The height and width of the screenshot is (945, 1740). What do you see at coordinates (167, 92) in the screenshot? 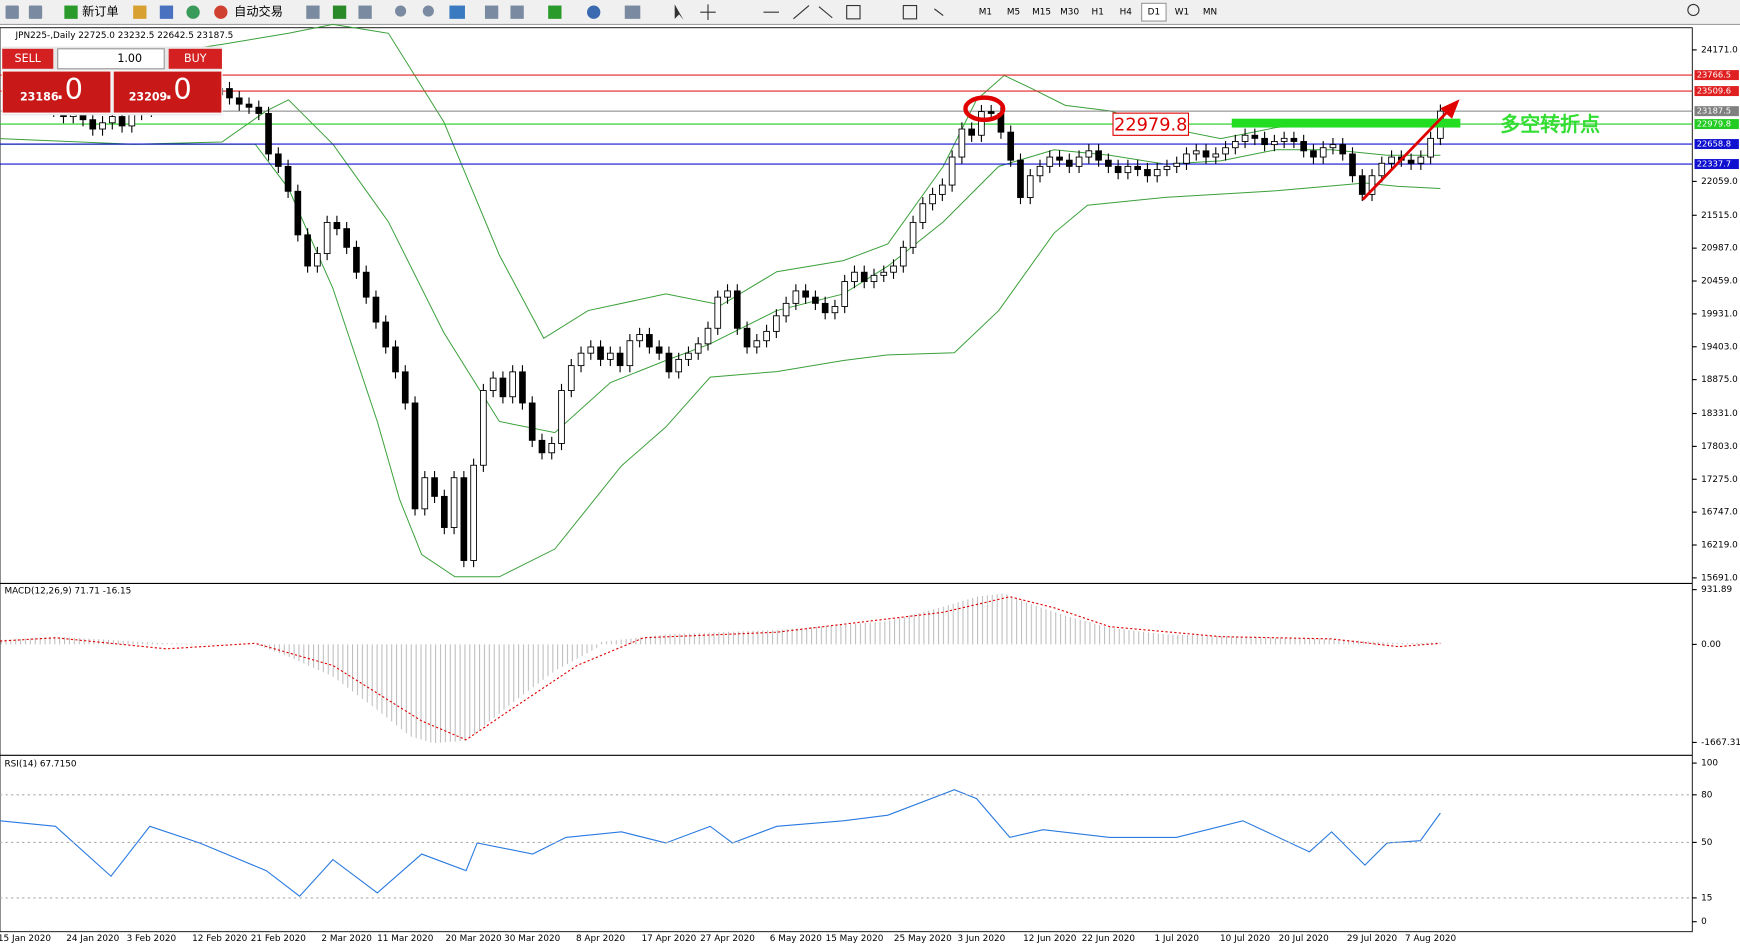
I see `ask-box` at bounding box center [167, 92].